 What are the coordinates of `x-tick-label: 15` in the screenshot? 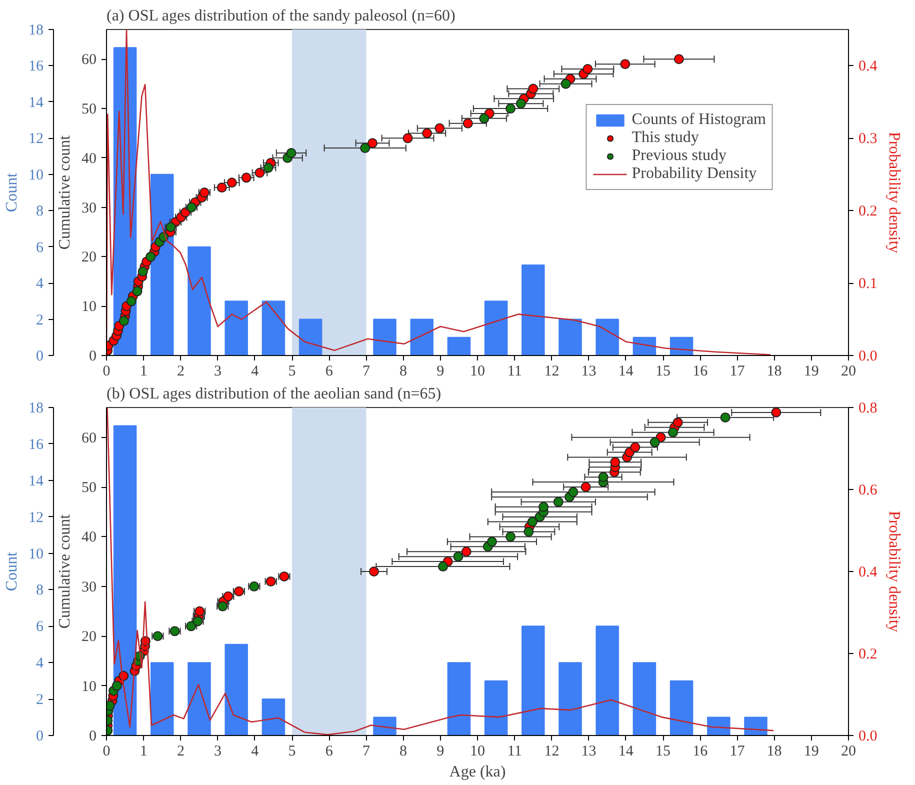 It's located at (663, 372).